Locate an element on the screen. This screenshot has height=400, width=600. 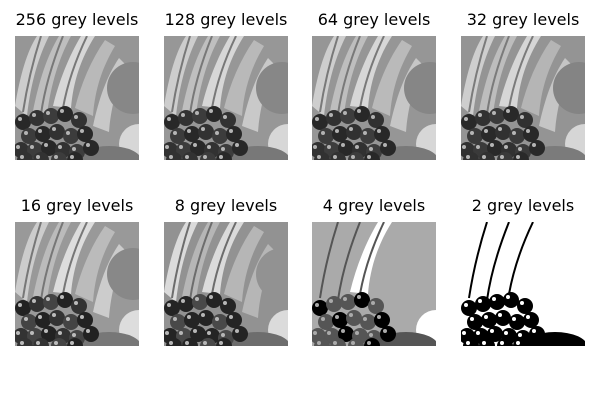
panel-title: 8 grey levels is located at coordinates (226, 205).